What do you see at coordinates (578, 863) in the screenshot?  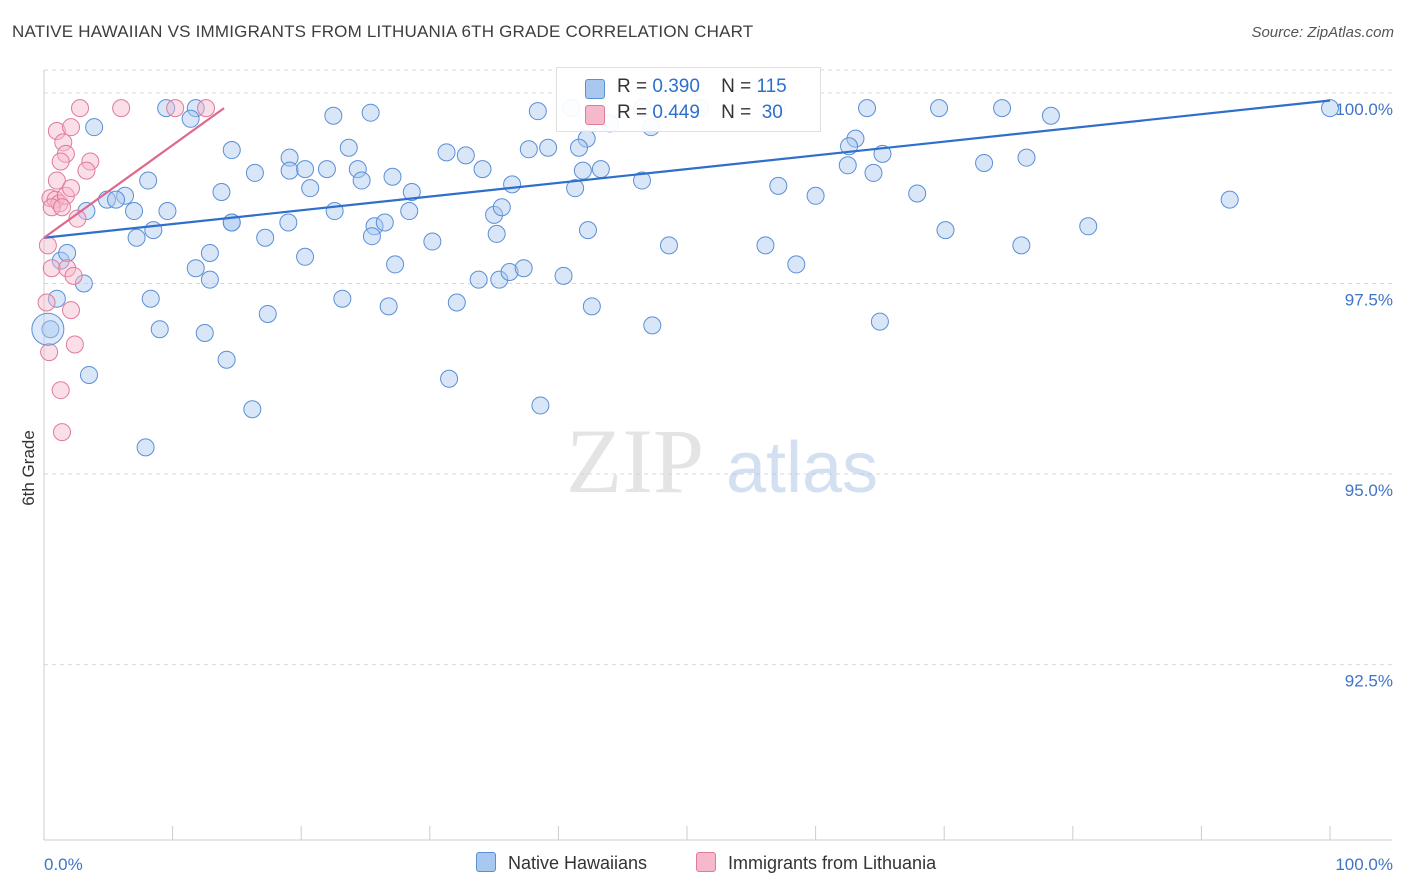 I see `legend-label: Native Hawaiians` at bounding box center [578, 863].